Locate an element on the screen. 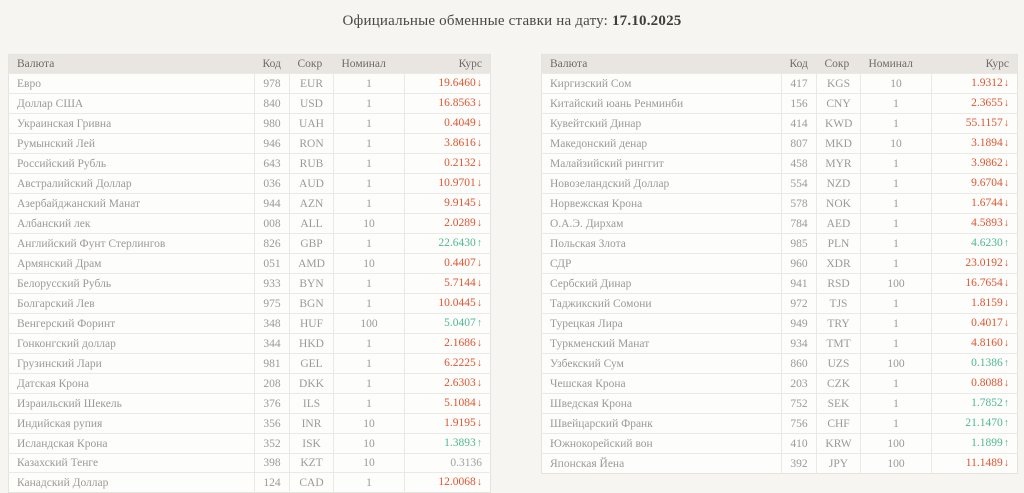 The image size is (1024, 493). table-row: Южнокорейский вон 410 KRW 100 1.1899↑ is located at coordinates (779, 443).